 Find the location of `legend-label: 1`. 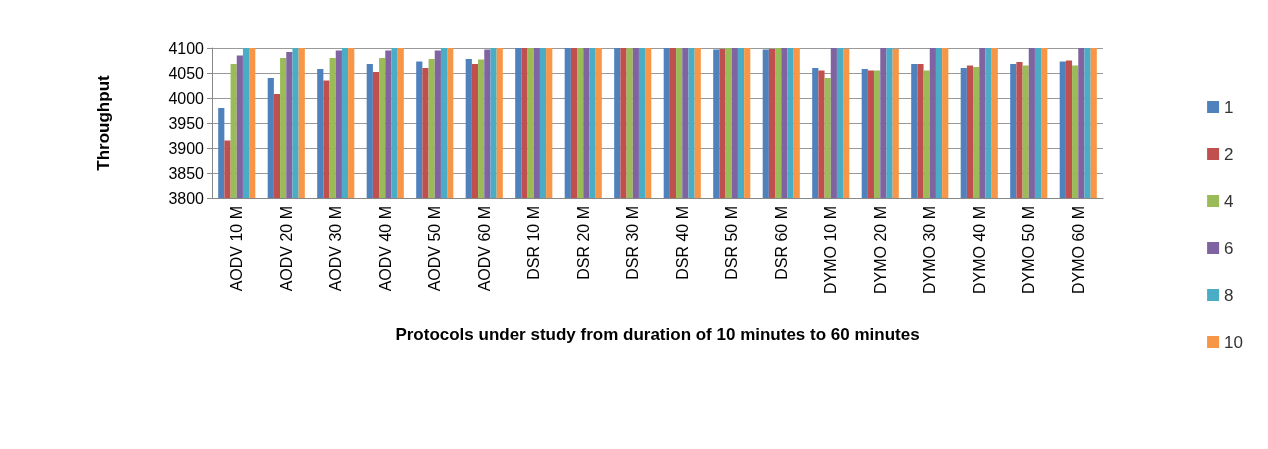

legend-label: 1 is located at coordinates (1229, 107).